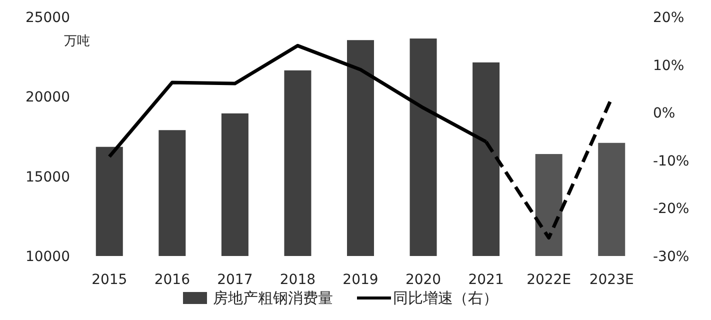 This screenshot has height=320, width=711. I want to click on y2-tick-label: 0%, so click(664, 114).